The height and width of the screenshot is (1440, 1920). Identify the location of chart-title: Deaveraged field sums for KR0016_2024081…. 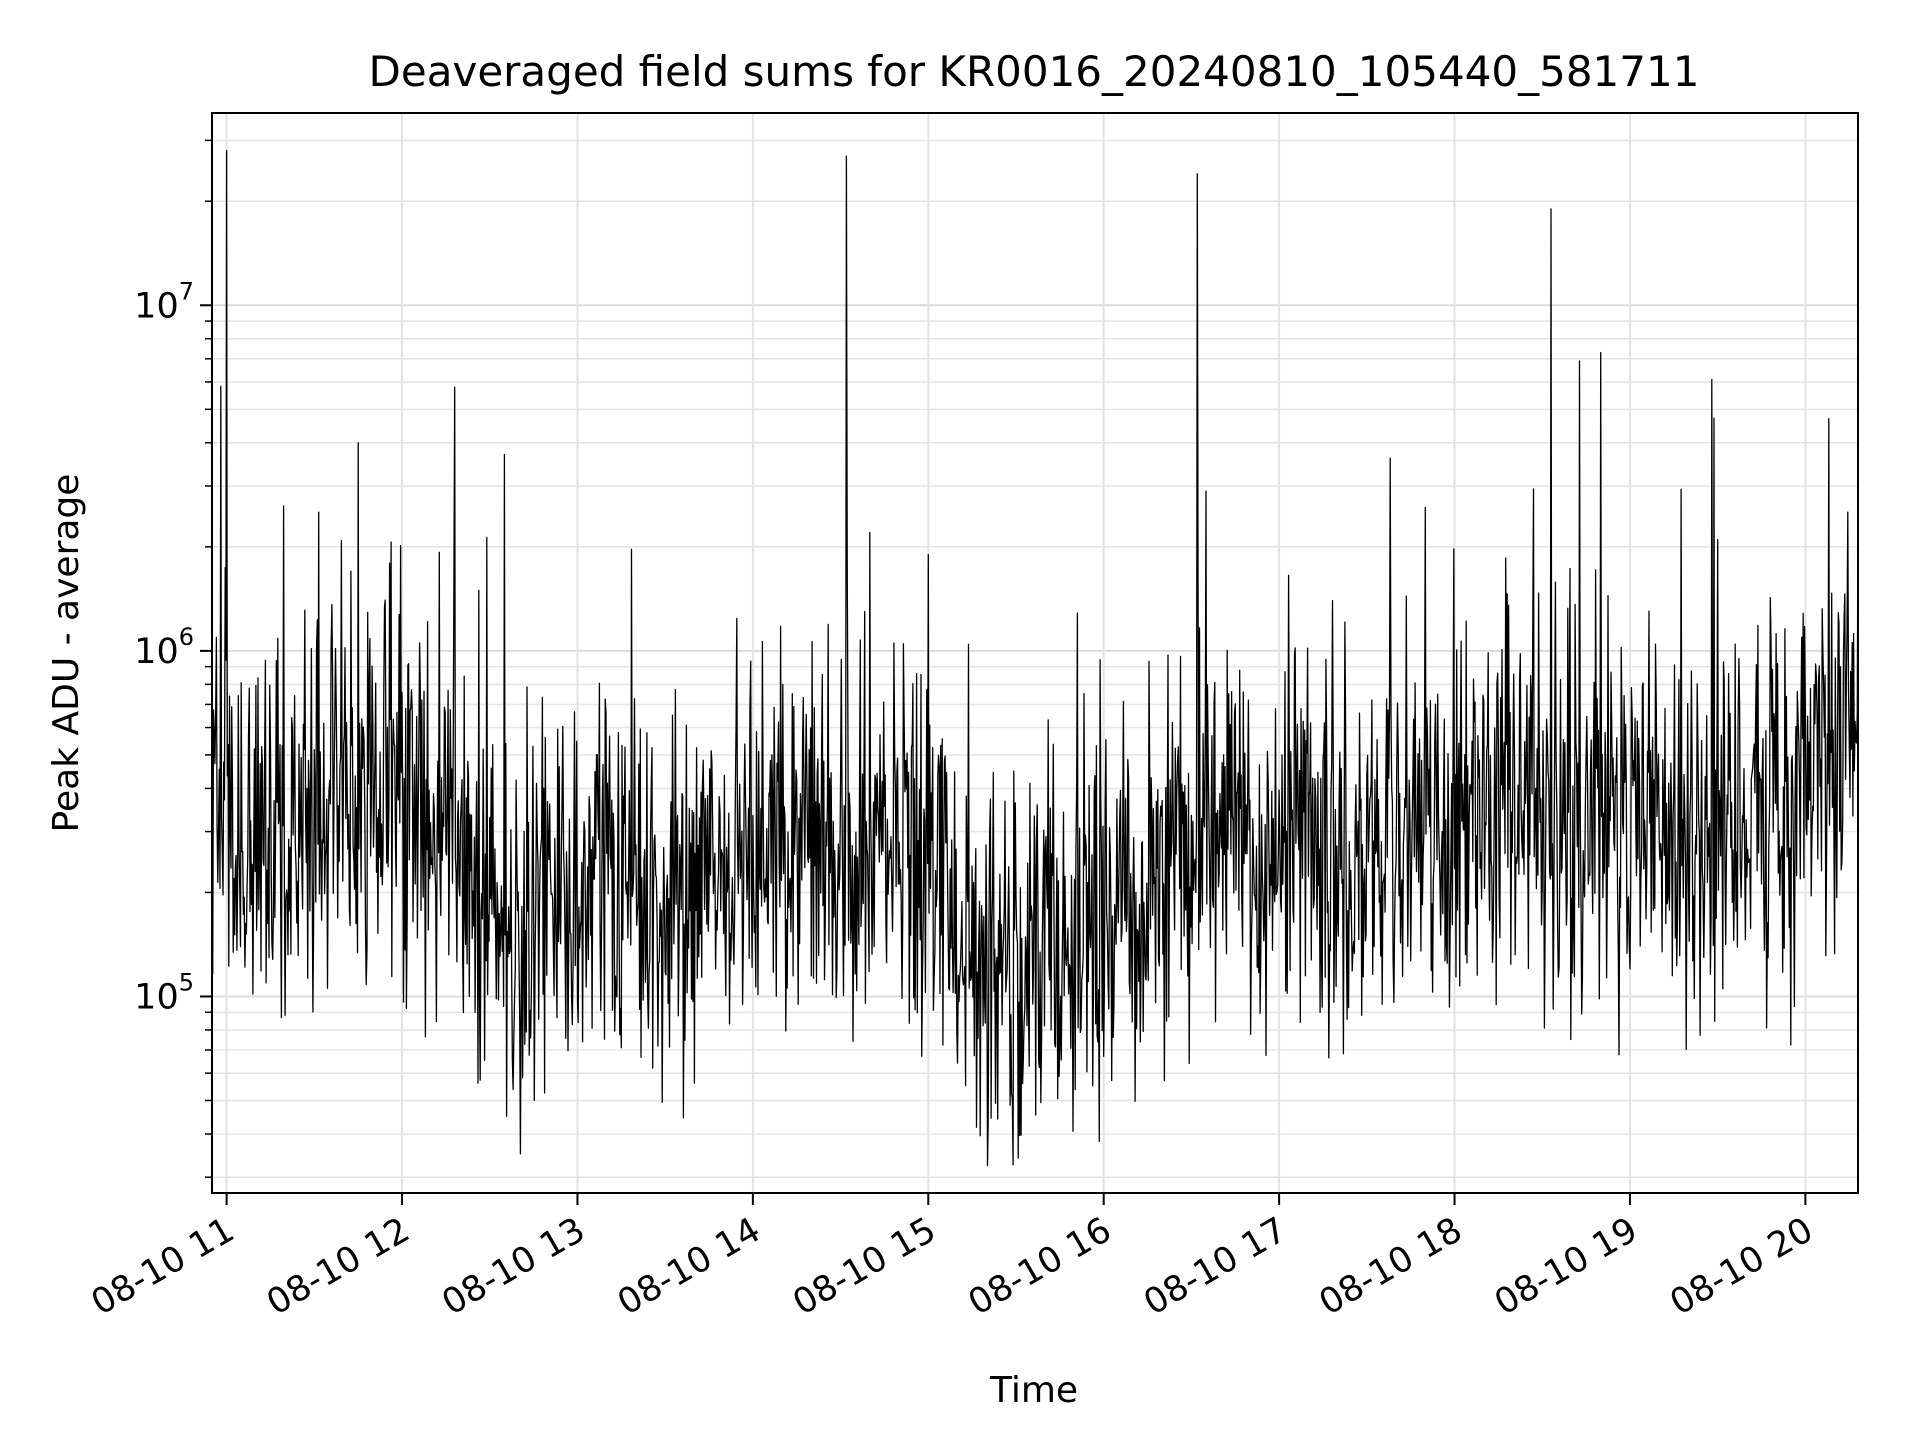
(1034, 71).